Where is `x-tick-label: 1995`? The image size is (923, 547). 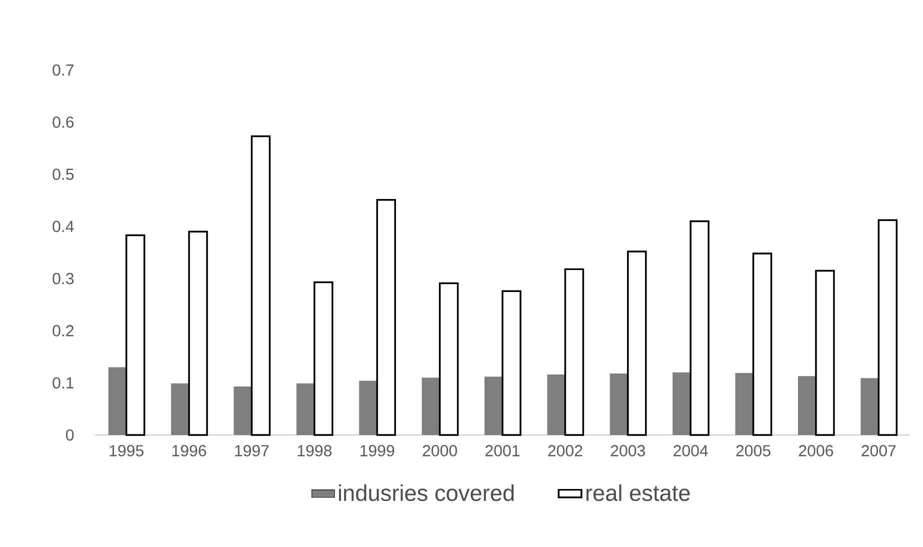
x-tick-label: 1995 is located at coordinates (127, 450).